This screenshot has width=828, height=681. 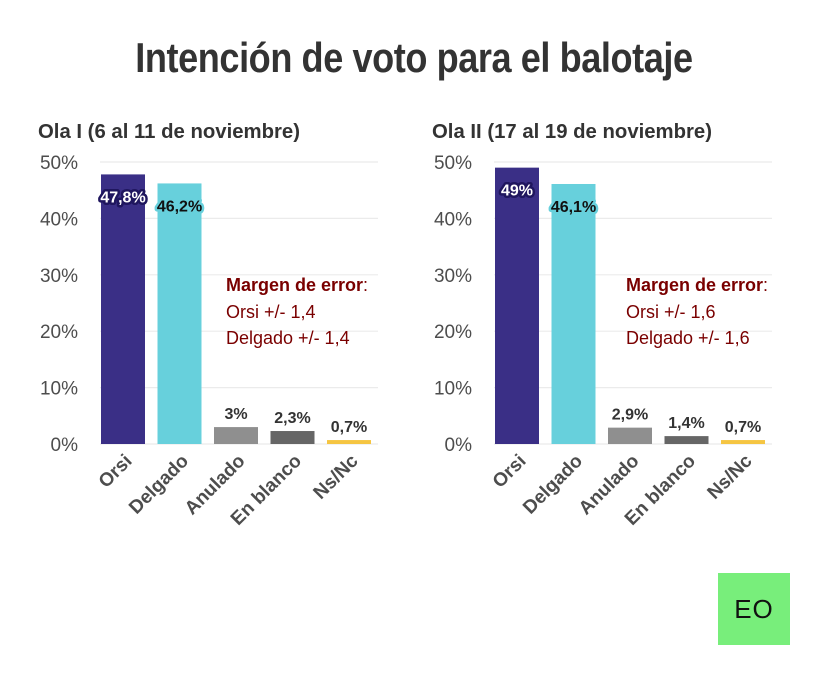 What do you see at coordinates (179, 206) in the screenshot?
I see `data-label: 46,2%` at bounding box center [179, 206].